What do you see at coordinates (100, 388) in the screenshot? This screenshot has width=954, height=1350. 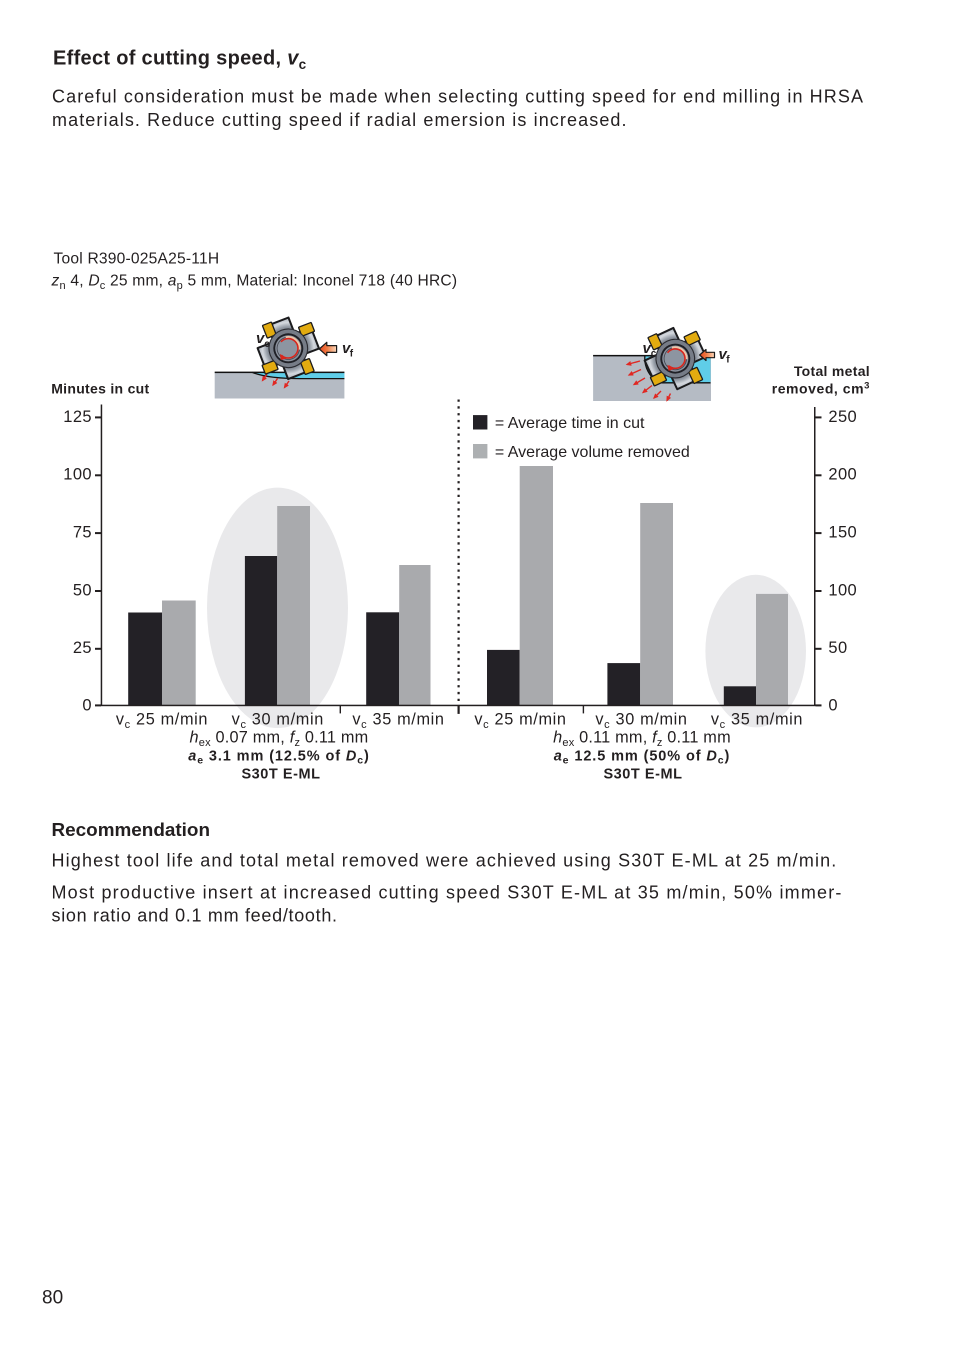 I see `svg-text: Minutes in cut` at bounding box center [100, 388].